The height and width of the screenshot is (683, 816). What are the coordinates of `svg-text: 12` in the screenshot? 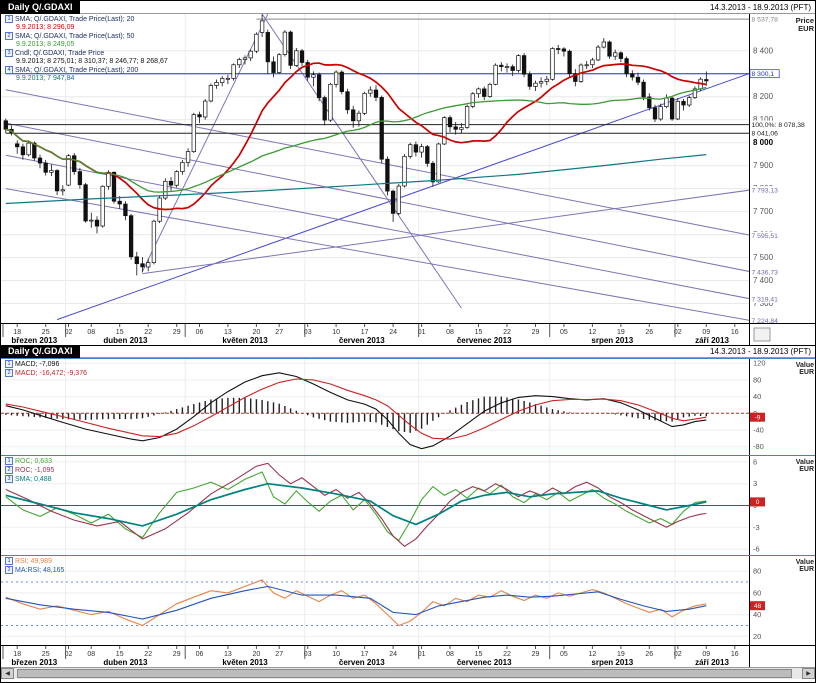 It's located at (593, 654).